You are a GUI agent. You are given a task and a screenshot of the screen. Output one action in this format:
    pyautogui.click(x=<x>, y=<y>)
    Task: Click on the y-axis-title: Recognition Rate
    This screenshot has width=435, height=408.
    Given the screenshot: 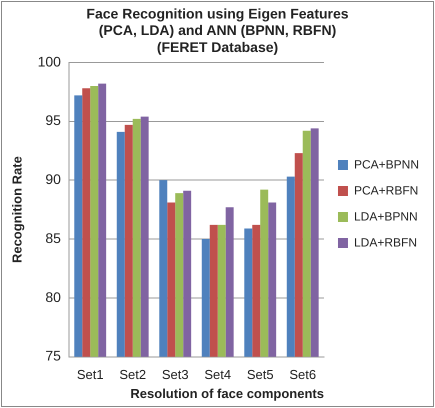 What is the action you would take?
    pyautogui.click(x=16, y=210)
    